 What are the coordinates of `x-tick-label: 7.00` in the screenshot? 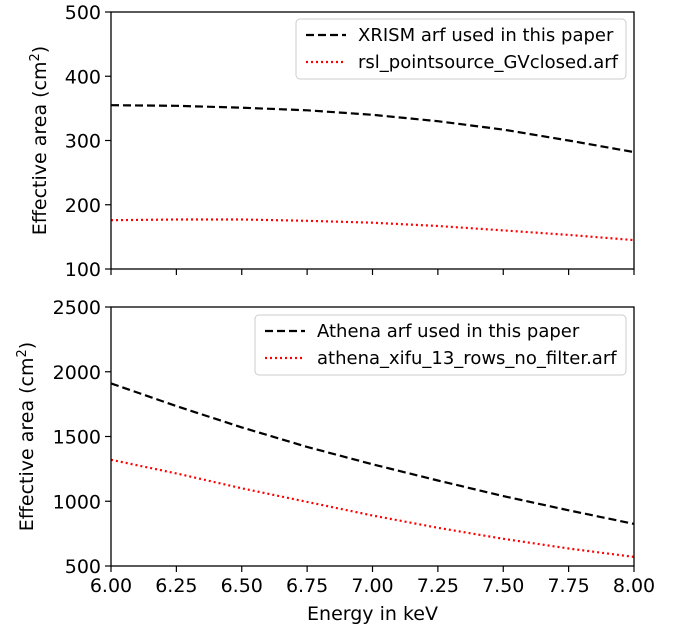 It's located at (372, 586).